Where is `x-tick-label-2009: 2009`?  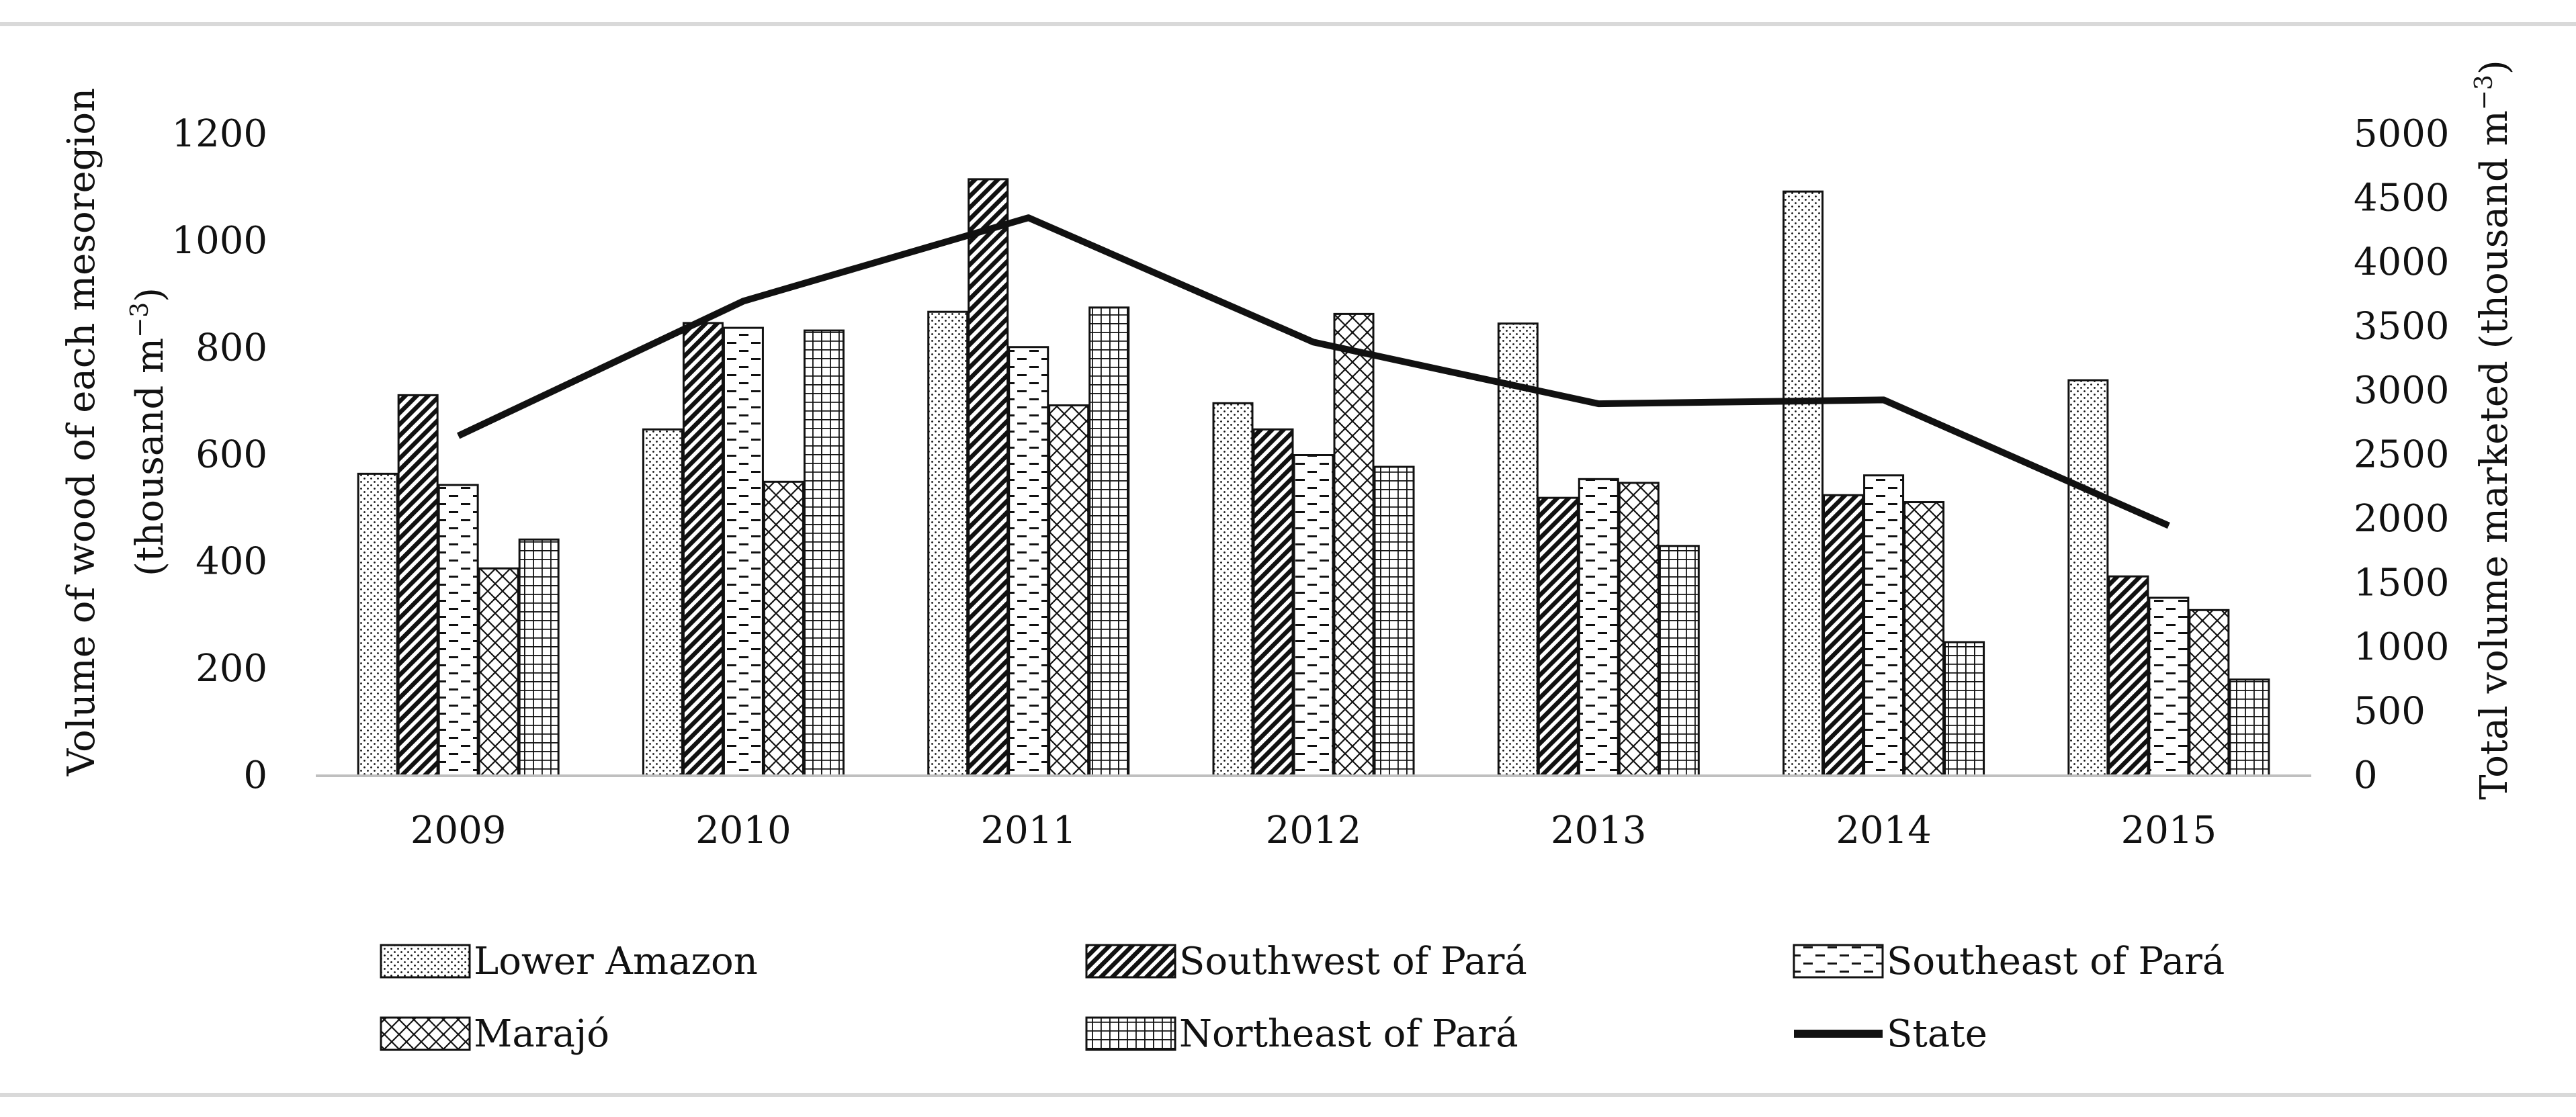
x-tick-label-2009: 2009 is located at coordinates (459, 830).